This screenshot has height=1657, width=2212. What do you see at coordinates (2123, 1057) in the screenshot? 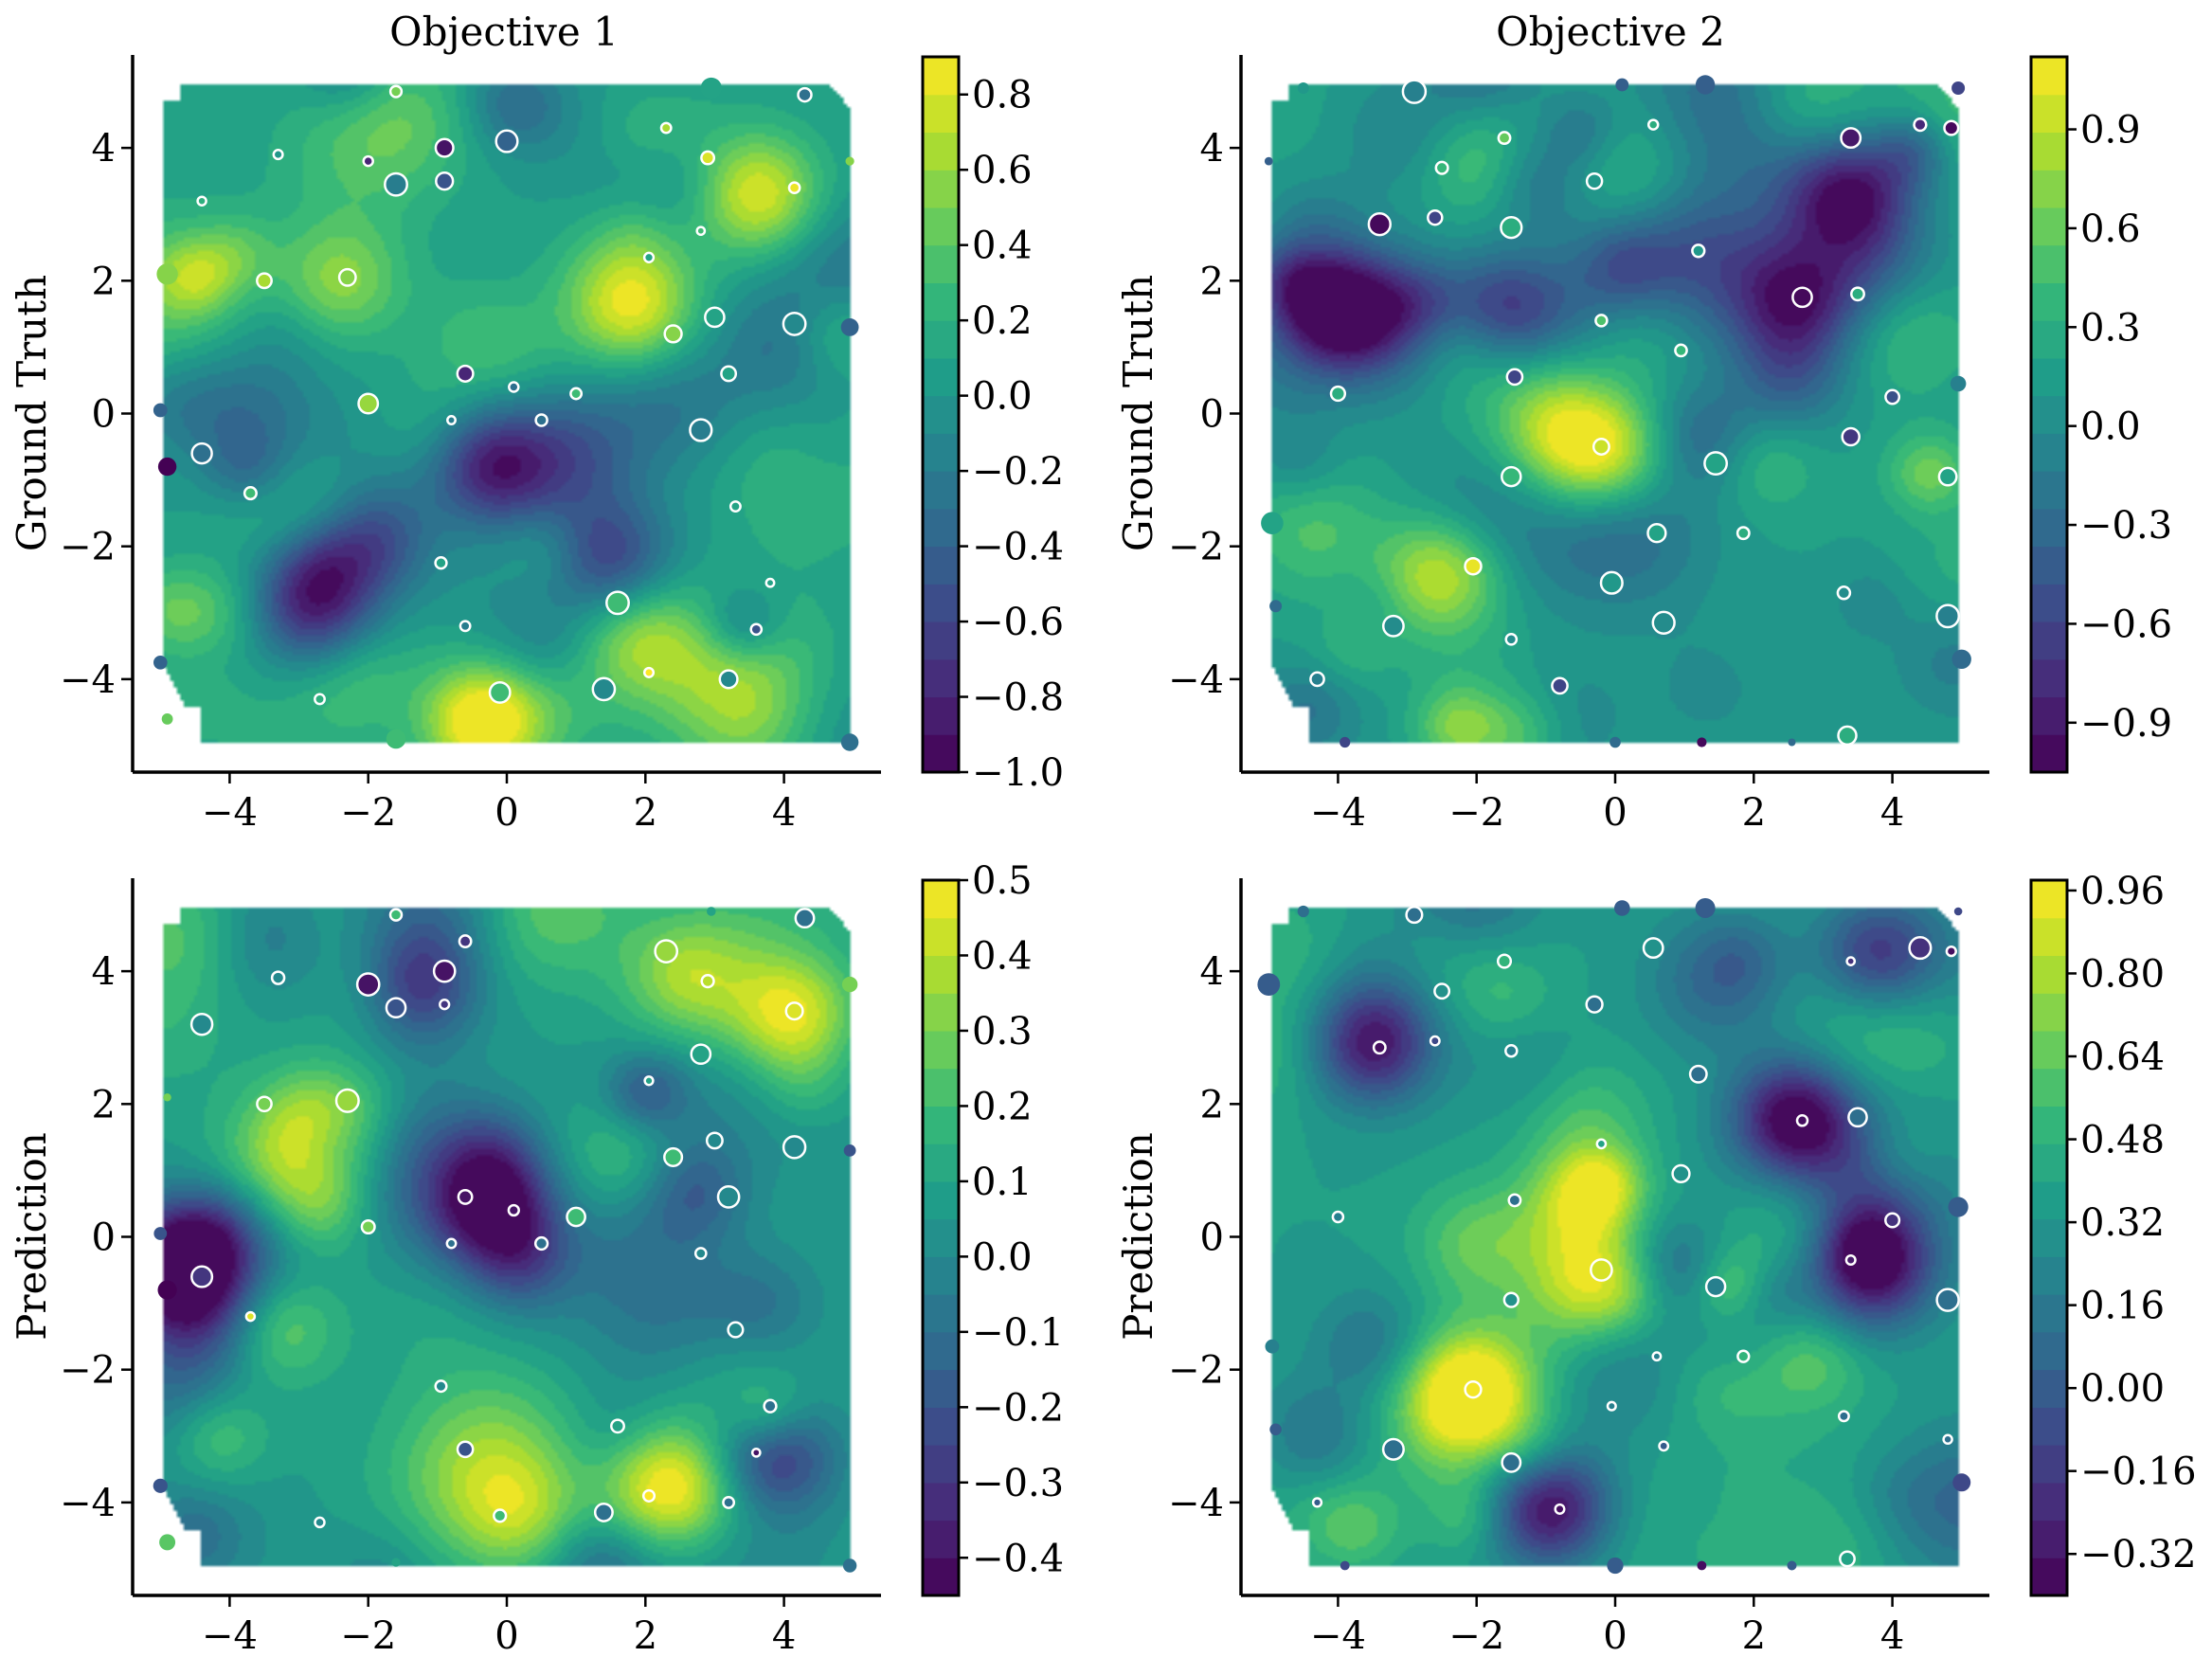
I see `colorbar-tick-label-6: 0.64` at bounding box center [2123, 1057].